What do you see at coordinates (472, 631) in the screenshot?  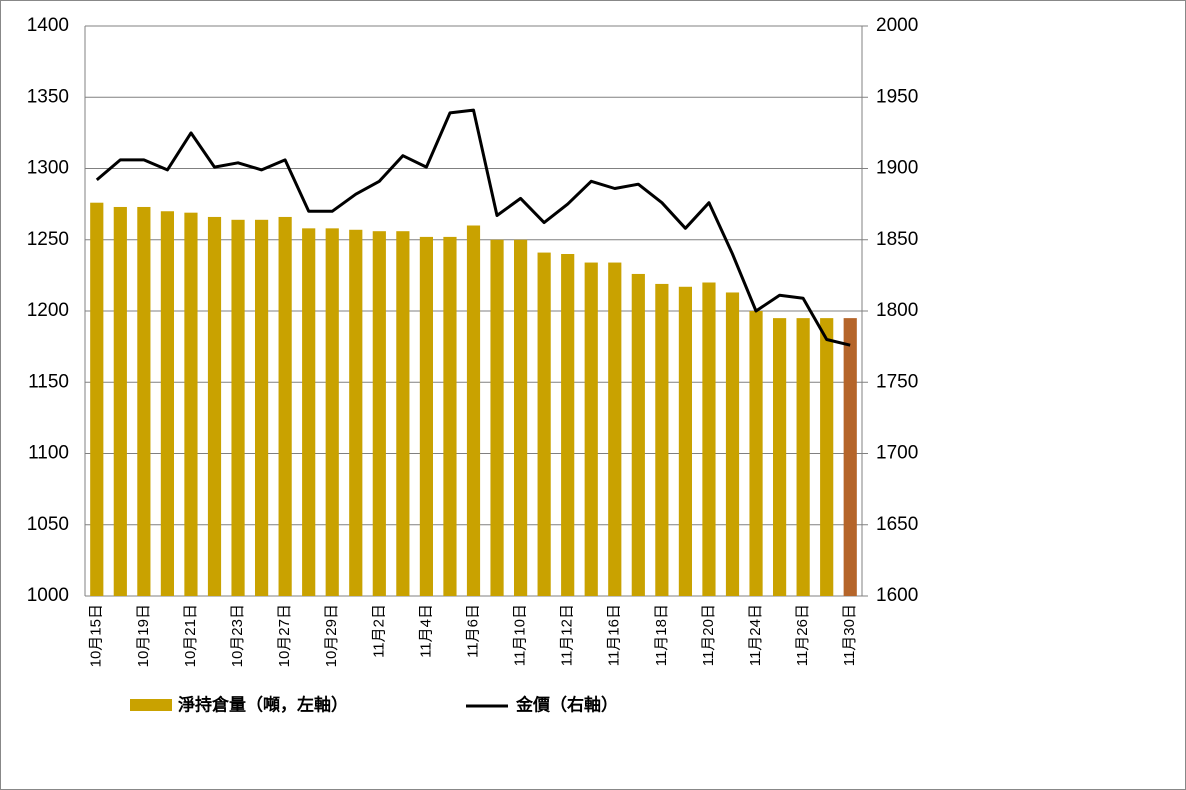 I see `x-tick-label: 11月6日` at bounding box center [472, 631].